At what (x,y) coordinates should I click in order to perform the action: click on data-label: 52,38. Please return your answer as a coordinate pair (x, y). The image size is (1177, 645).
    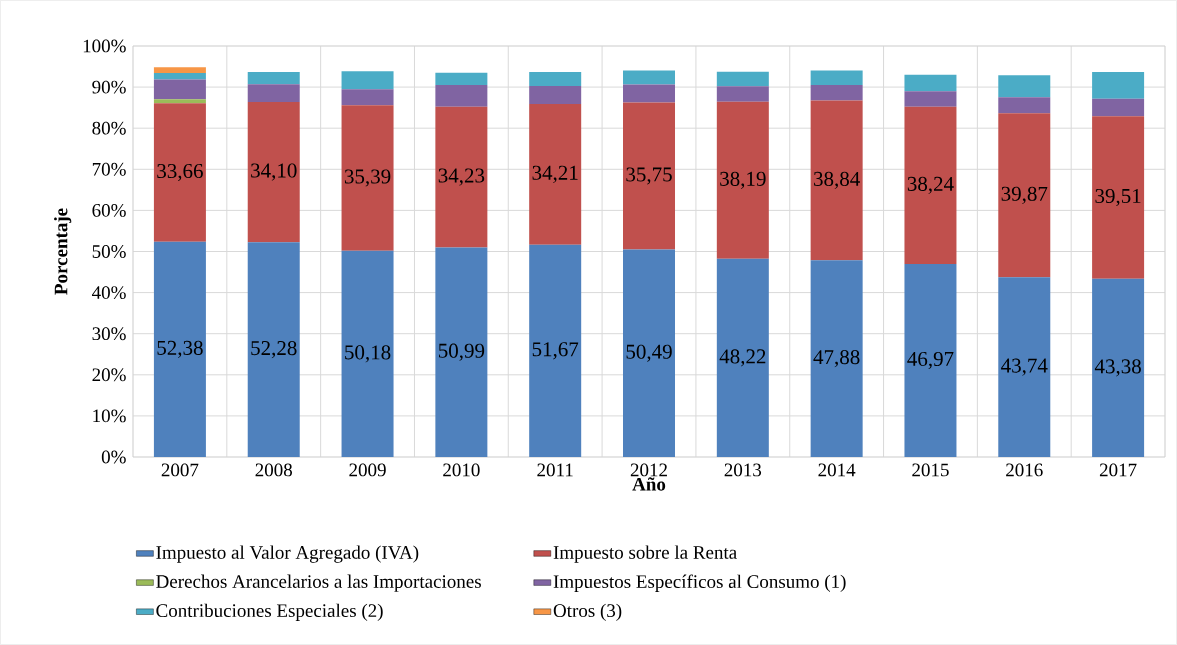
    Looking at the image, I should click on (180, 349).